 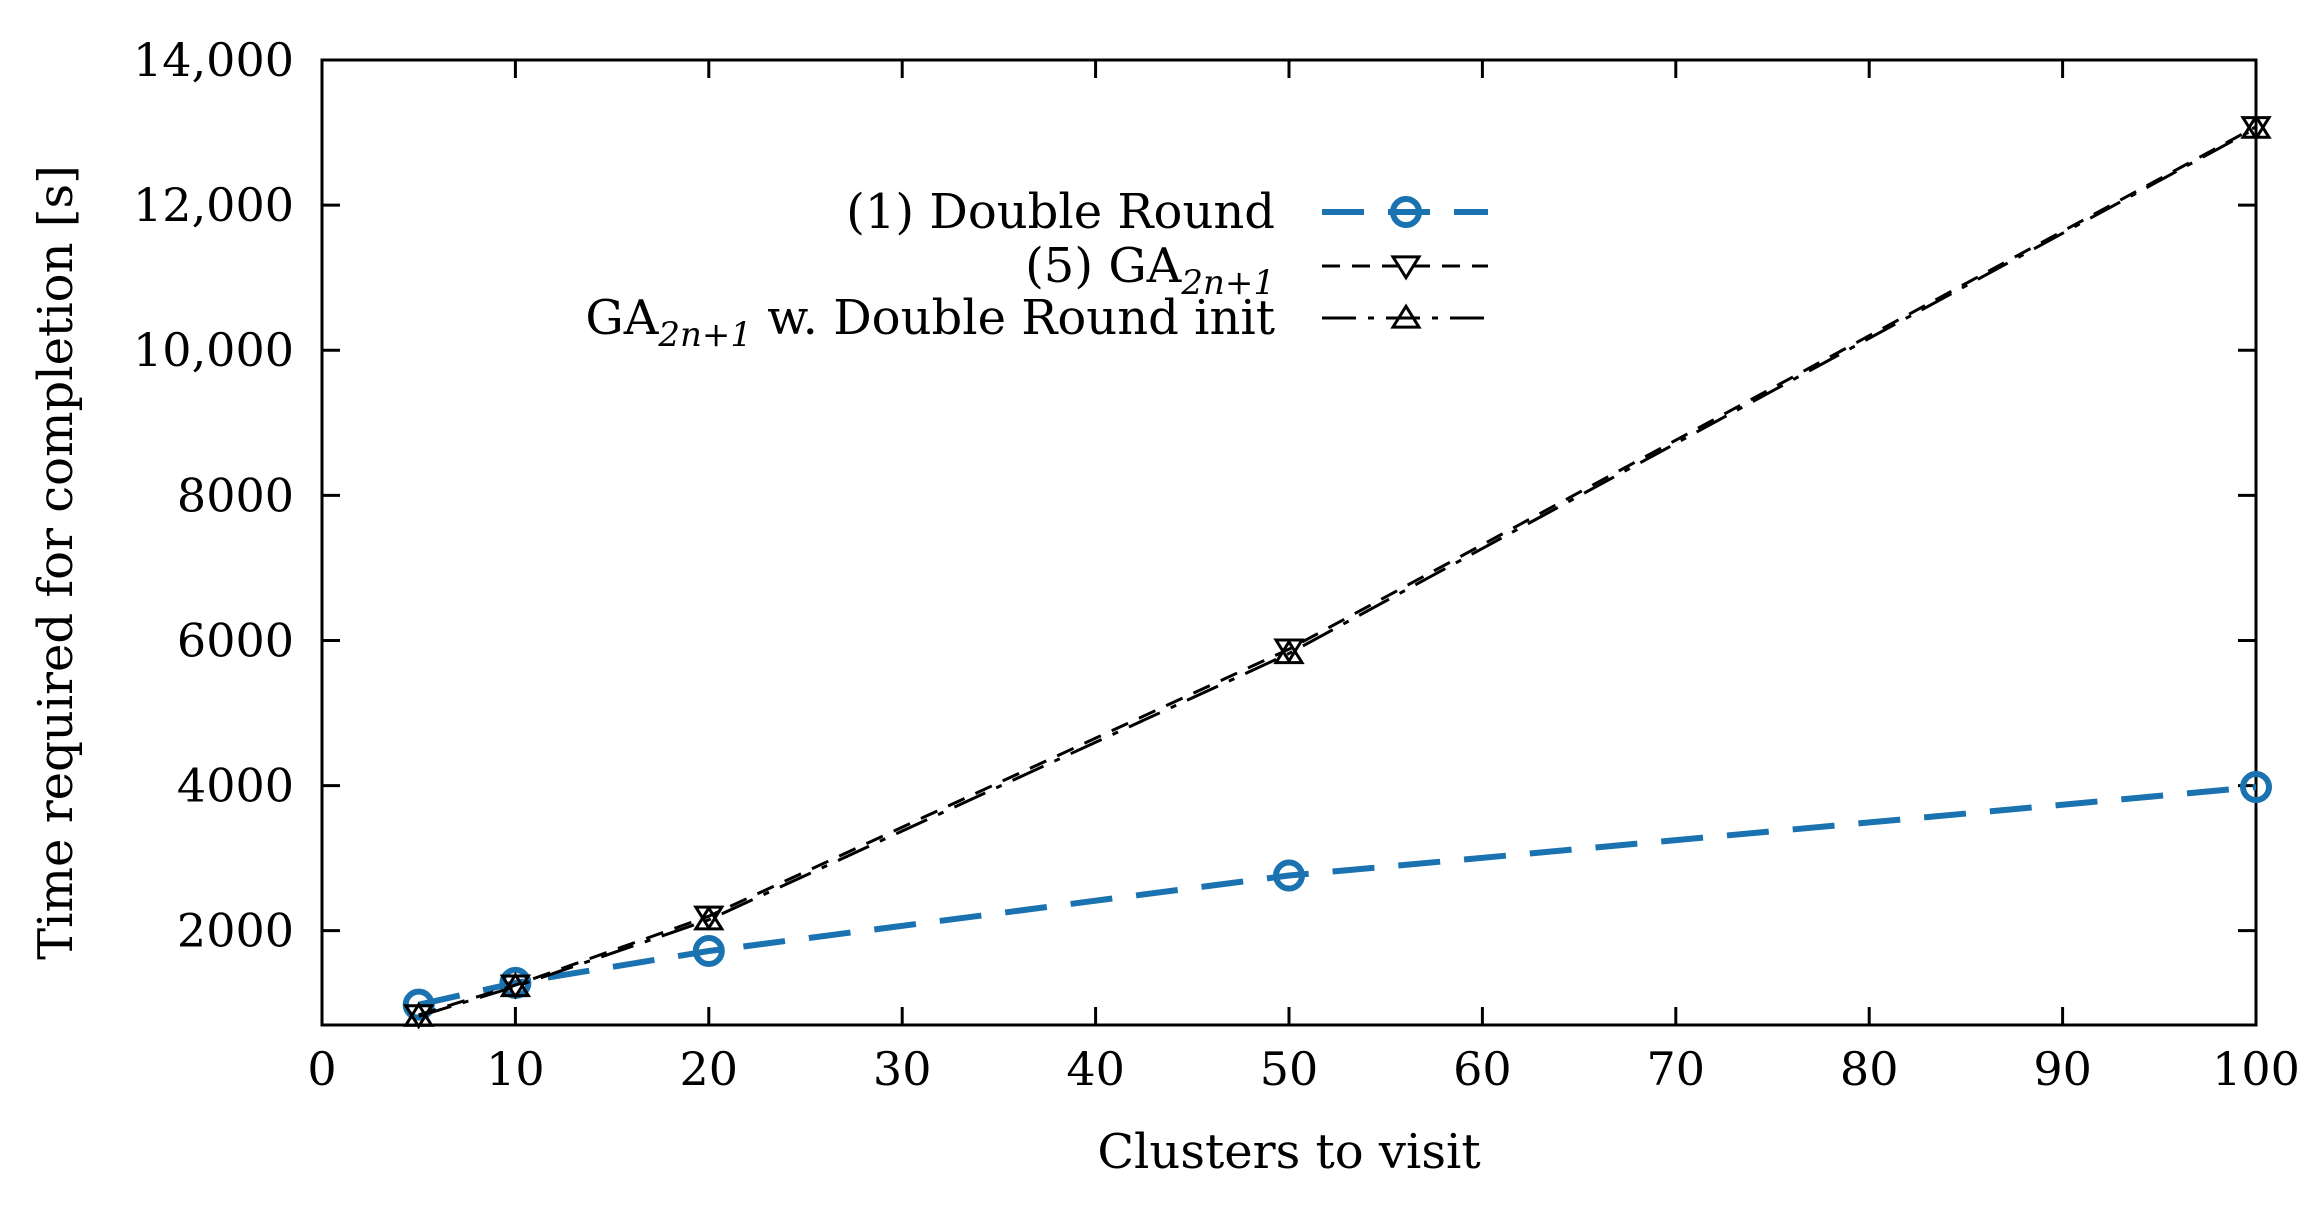 What do you see at coordinates (235, 495) in the screenshot?
I see `y-tick-label: 8000` at bounding box center [235, 495].